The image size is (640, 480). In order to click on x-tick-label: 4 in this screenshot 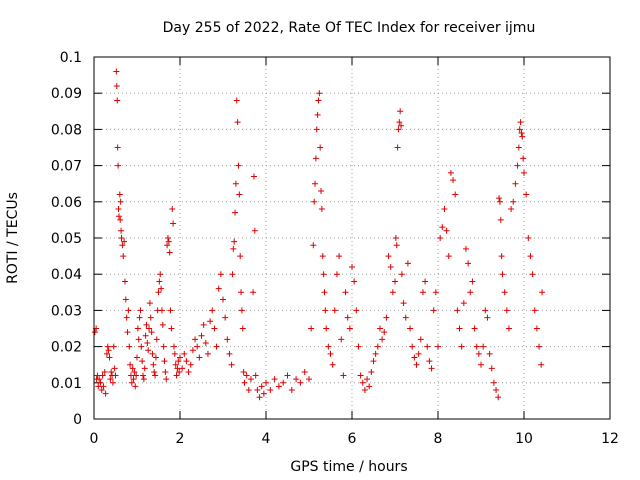, I will do `click(266, 439)`.